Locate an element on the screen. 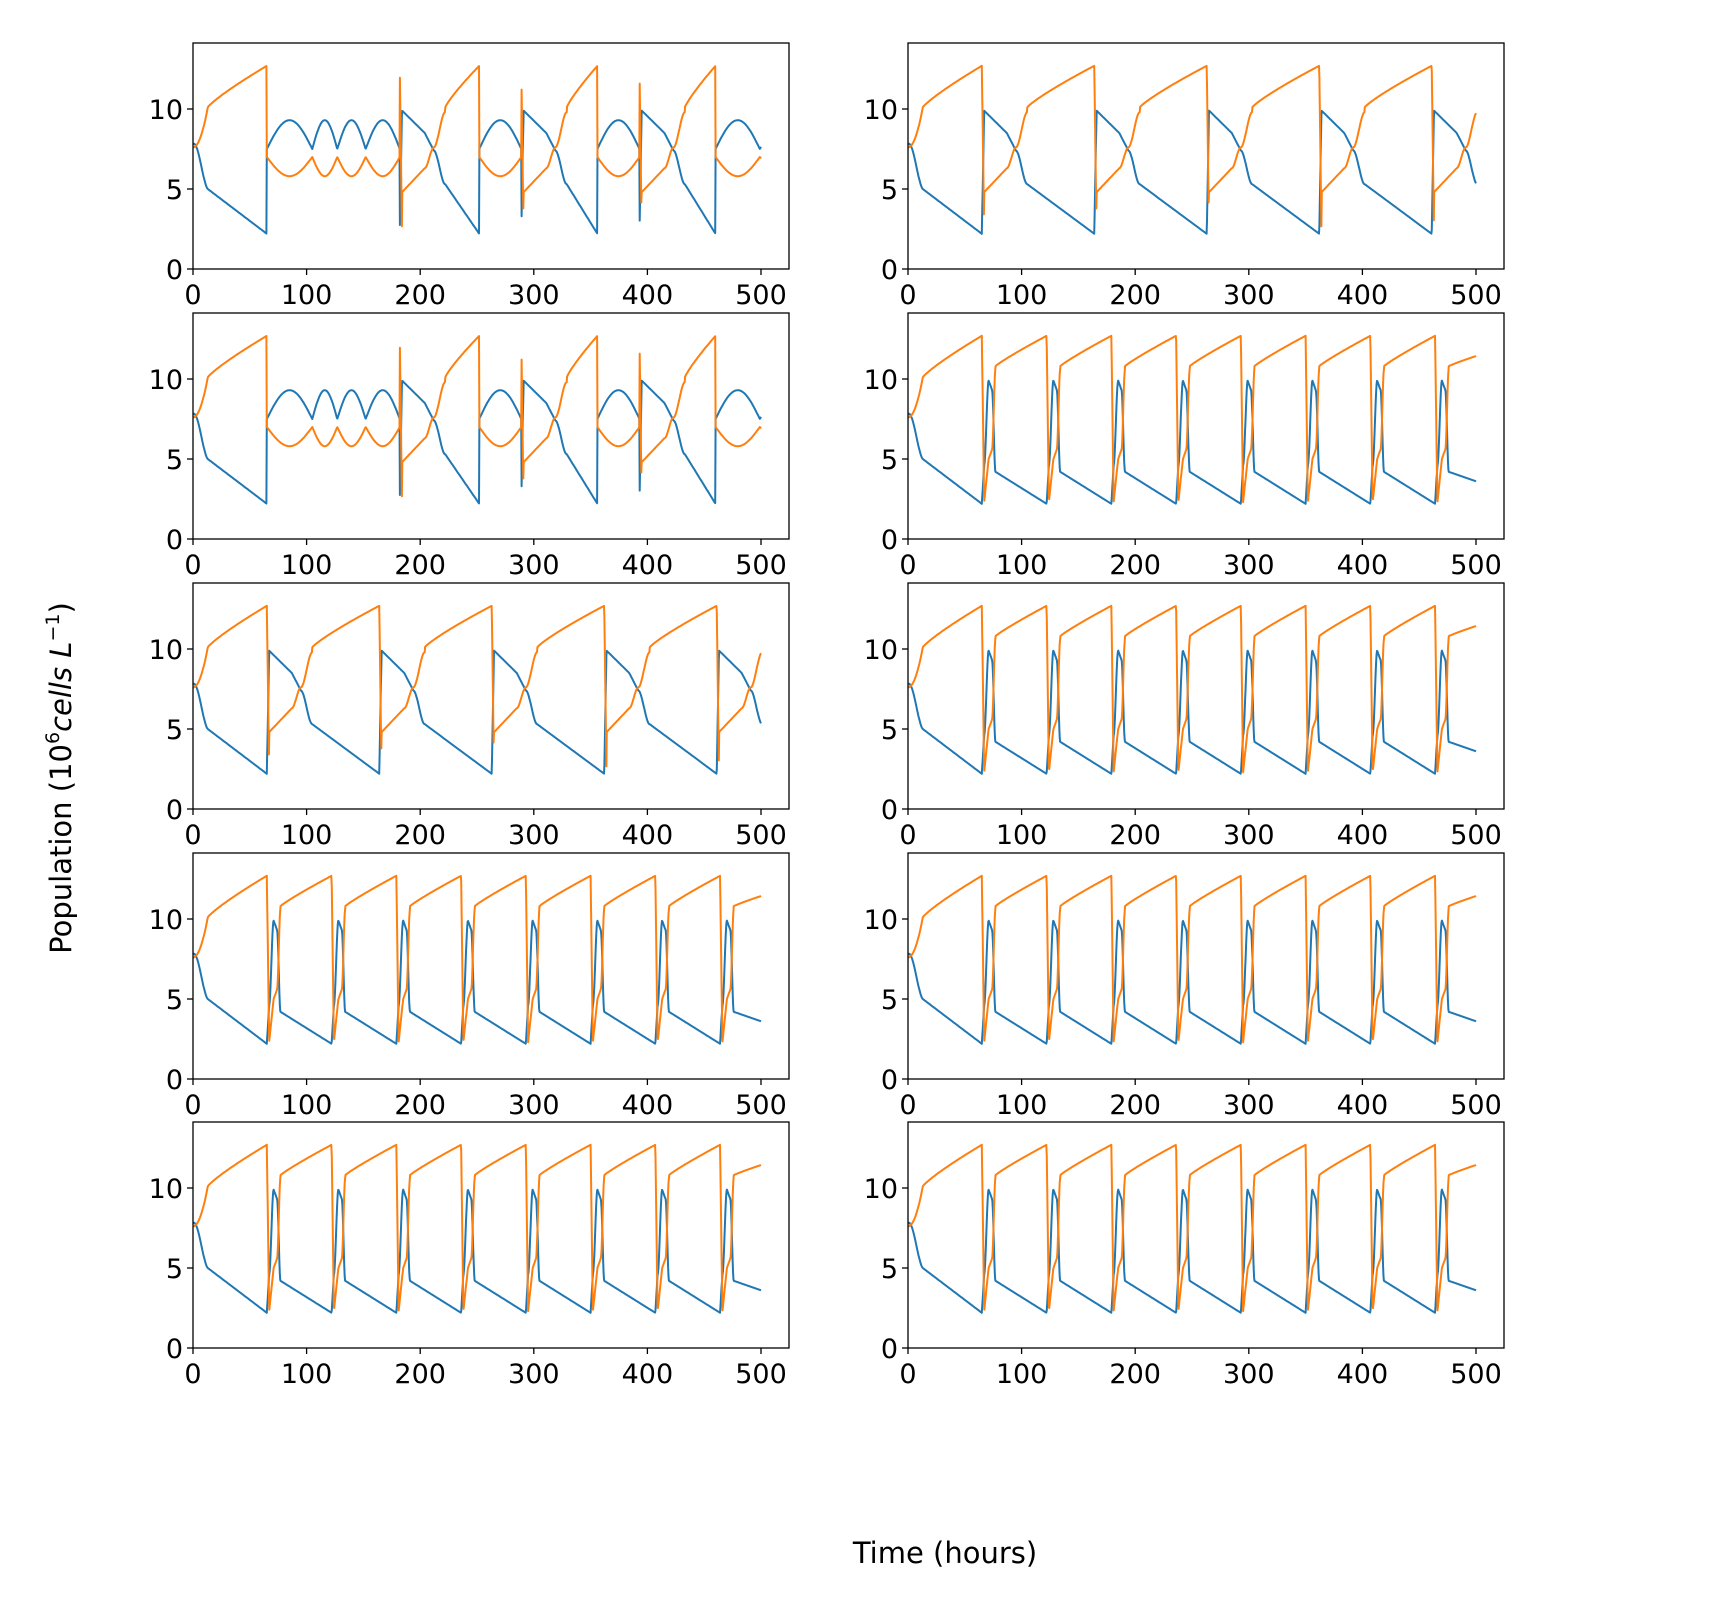  panel-row5-right: 0 100 200 300 400 500 0 5 10 is located at coordinates (1184, 1255).